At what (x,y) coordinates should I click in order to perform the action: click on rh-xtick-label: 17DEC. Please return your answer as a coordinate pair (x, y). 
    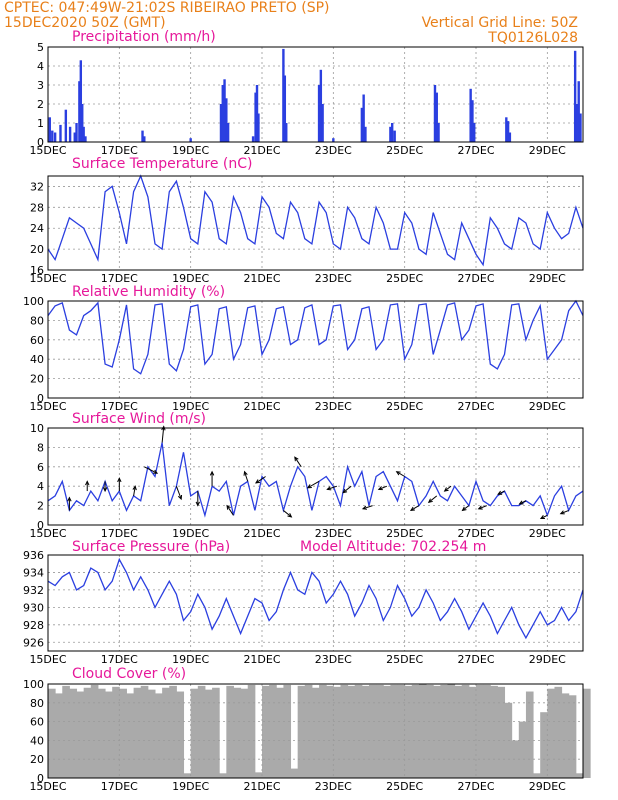
    Looking at the image, I should click on (119, 406).